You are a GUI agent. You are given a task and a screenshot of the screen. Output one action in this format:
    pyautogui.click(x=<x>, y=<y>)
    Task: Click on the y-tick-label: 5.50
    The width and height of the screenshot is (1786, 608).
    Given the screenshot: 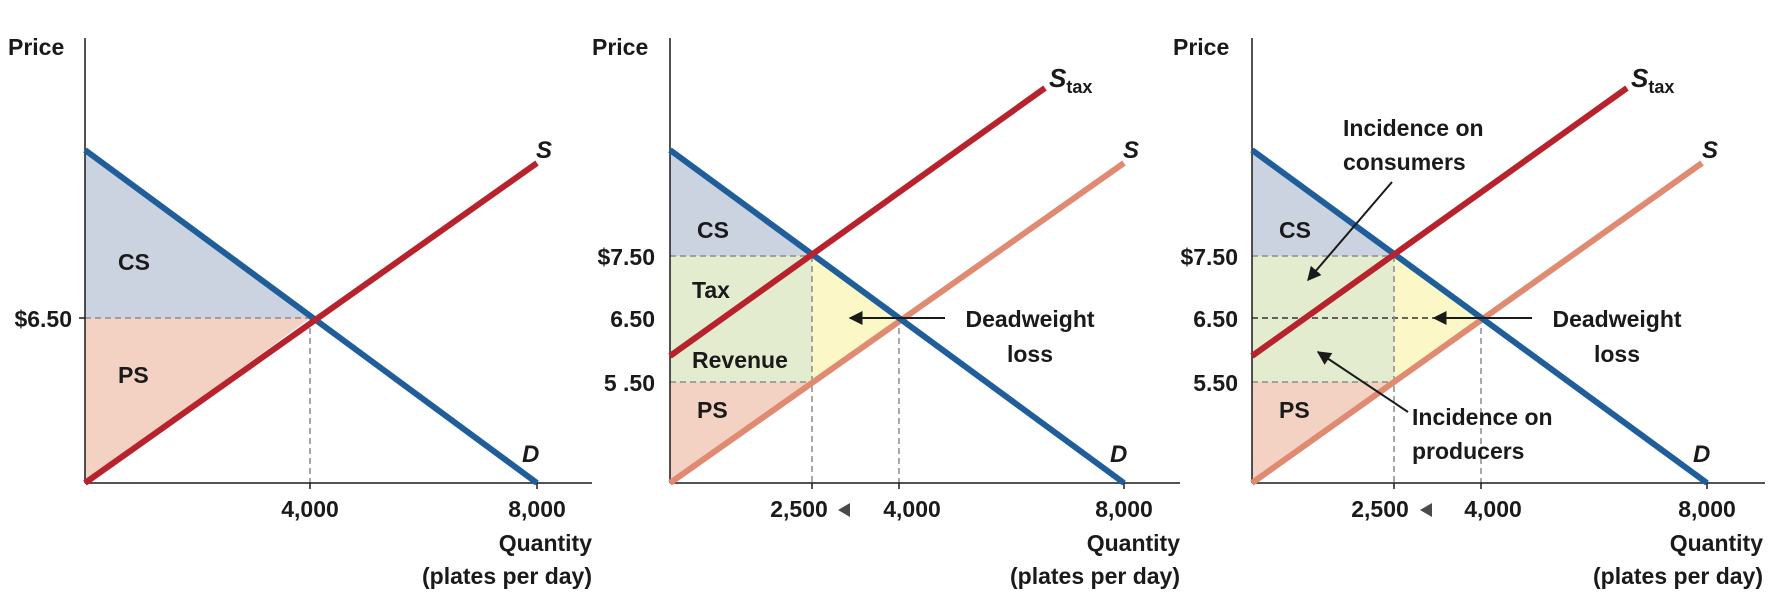 What is the action you would take?
    pyautogui.click(x=1215, y=383)
    